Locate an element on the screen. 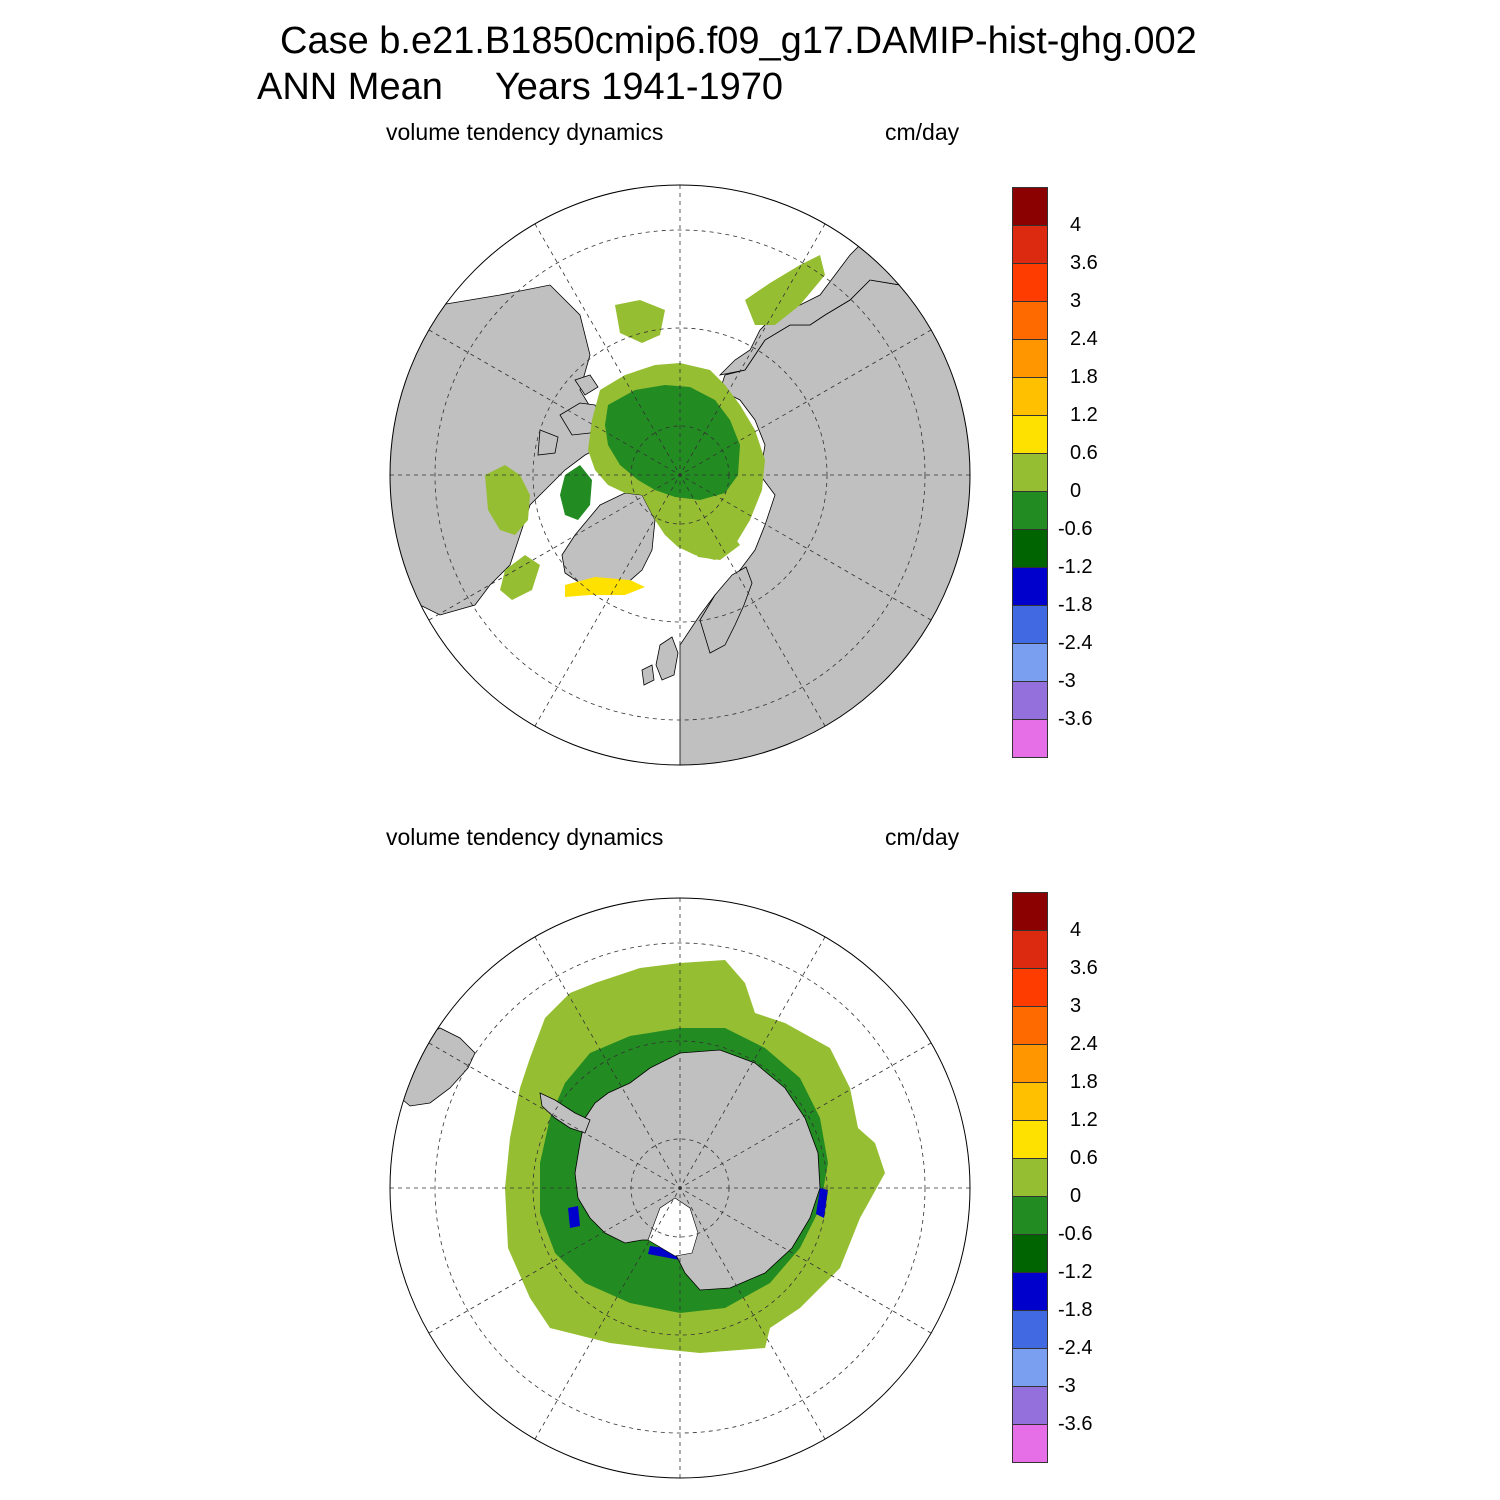 The image size is (1500, 1500). south-colorbar-tick-label: 4 is located at coordinates (1076, 930).